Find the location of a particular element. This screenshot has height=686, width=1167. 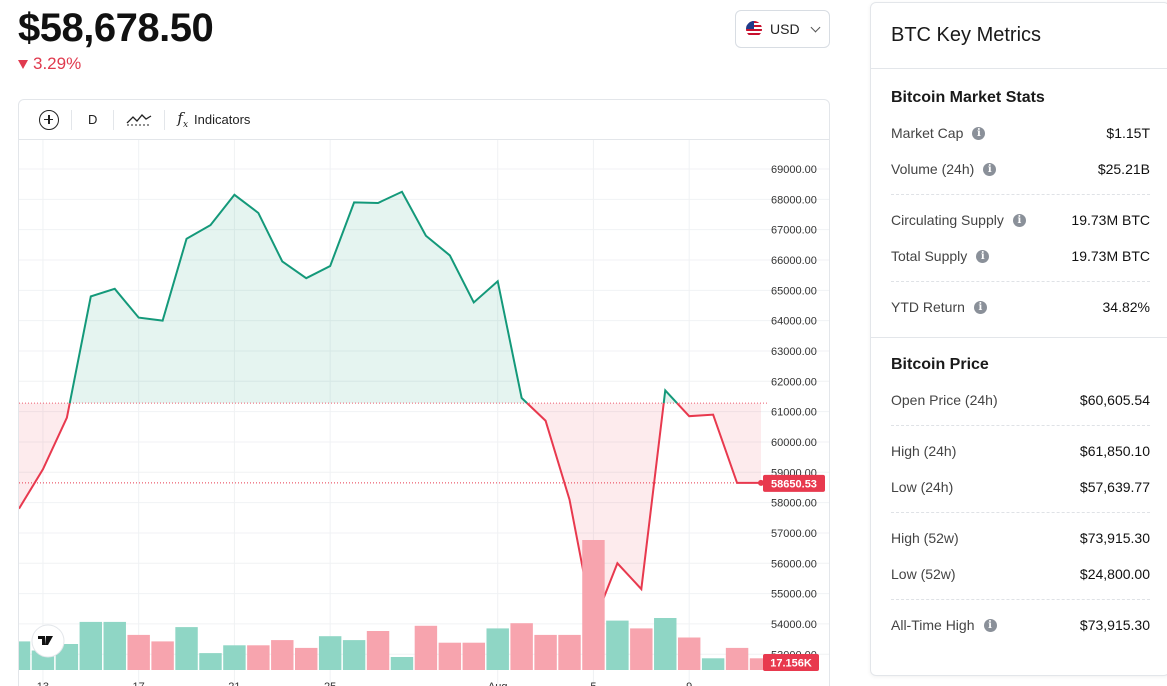

metric-value: $25.21B is located at coordinates (1123, 169).